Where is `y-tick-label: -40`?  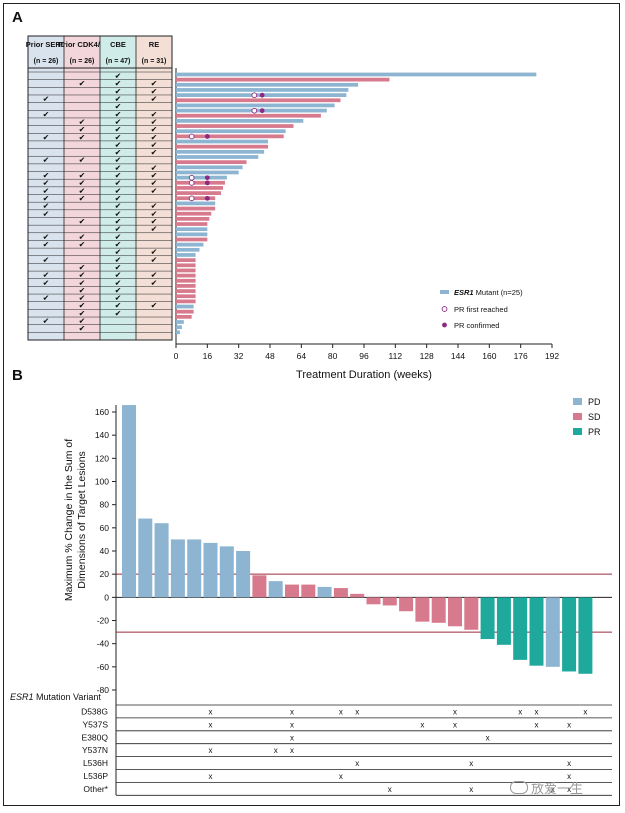 y-tick-label: -40 is located at coordinates (103, 644).